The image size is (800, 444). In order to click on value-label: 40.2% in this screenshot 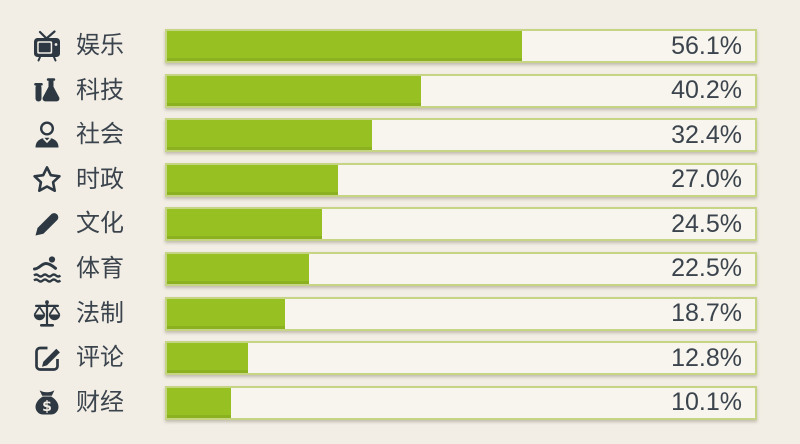, I will do `click(706, 90)`.